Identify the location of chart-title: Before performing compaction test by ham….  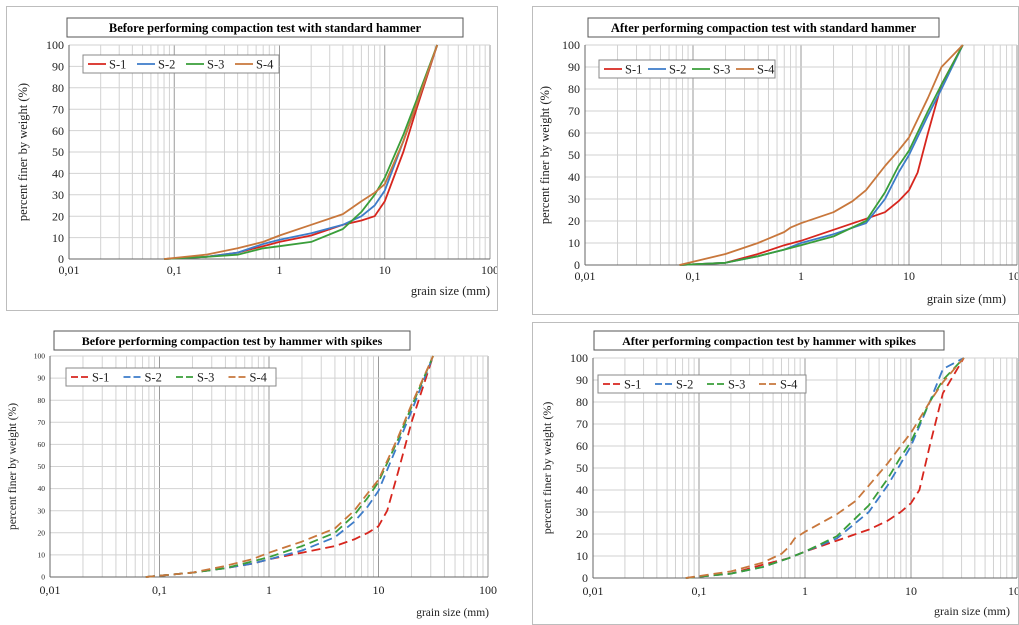
(232, 341).